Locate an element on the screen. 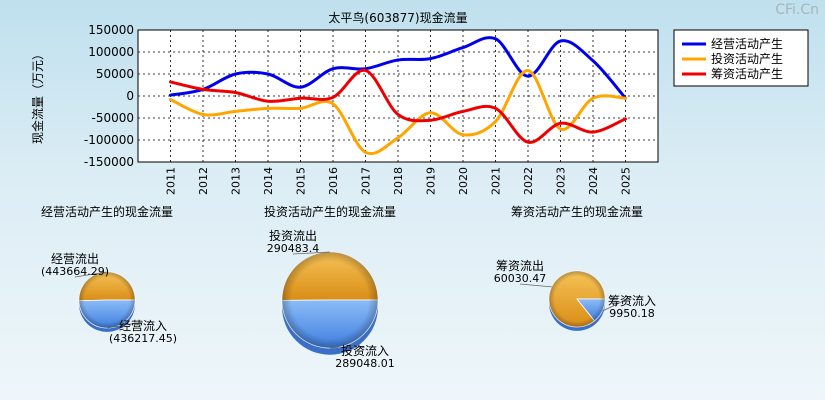  x-tick-label: 2012 is located at coordinates (203, 181).